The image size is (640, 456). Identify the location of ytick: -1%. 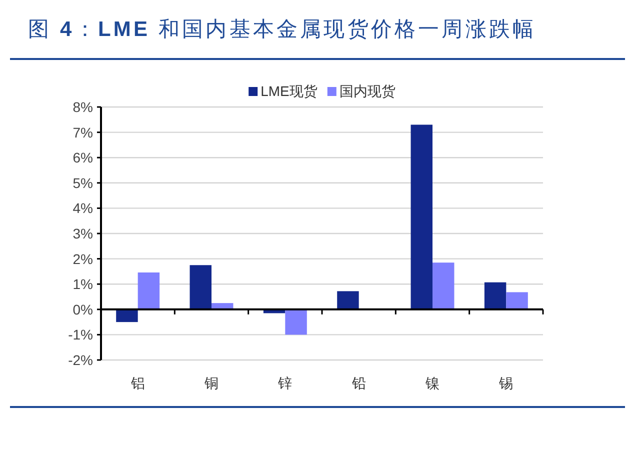
(80, 334).